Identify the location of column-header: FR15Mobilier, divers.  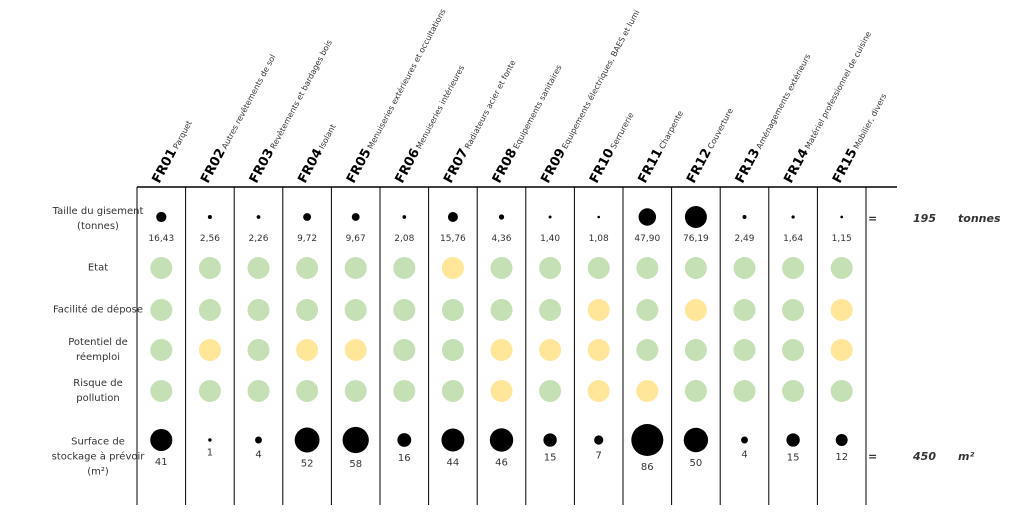
(860, 138).